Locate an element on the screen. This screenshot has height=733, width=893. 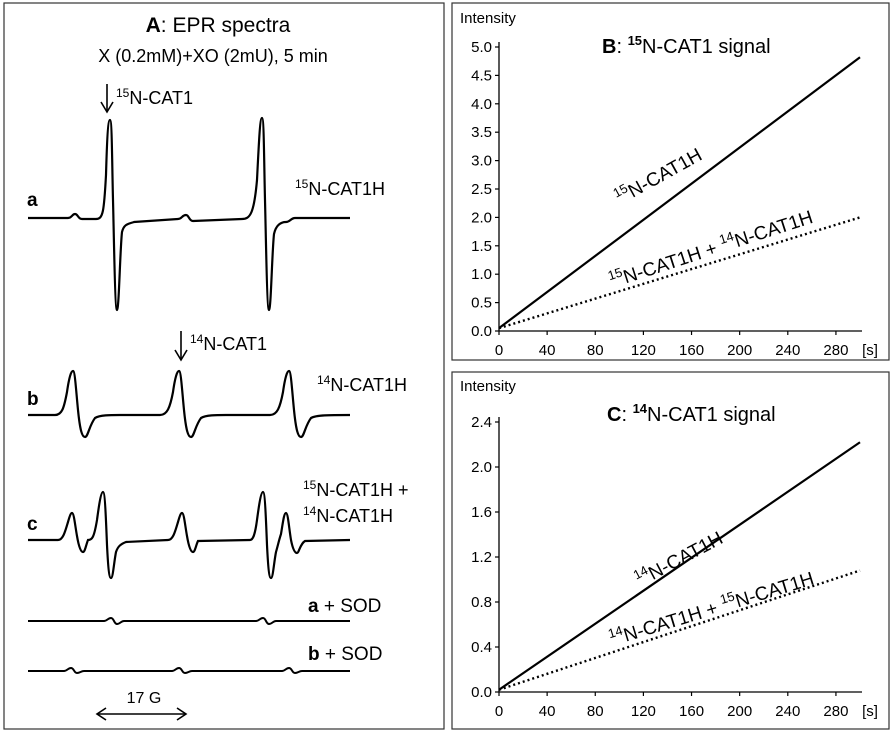
chart-c-series-2-label-sup2: 15 is located at coordinates (727, 597).